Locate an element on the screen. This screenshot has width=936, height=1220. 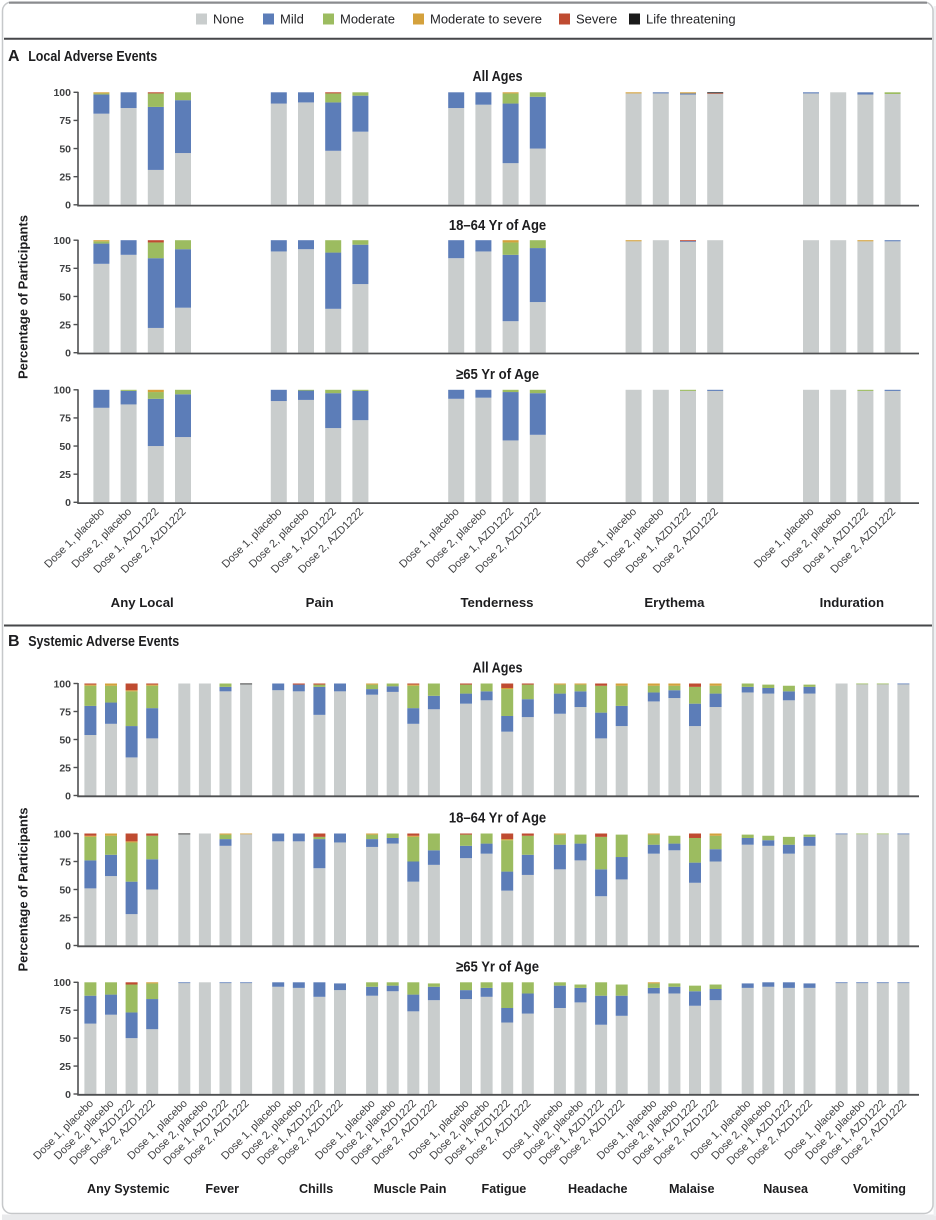
svg-text: Pain is located at coordinates (320, 602).